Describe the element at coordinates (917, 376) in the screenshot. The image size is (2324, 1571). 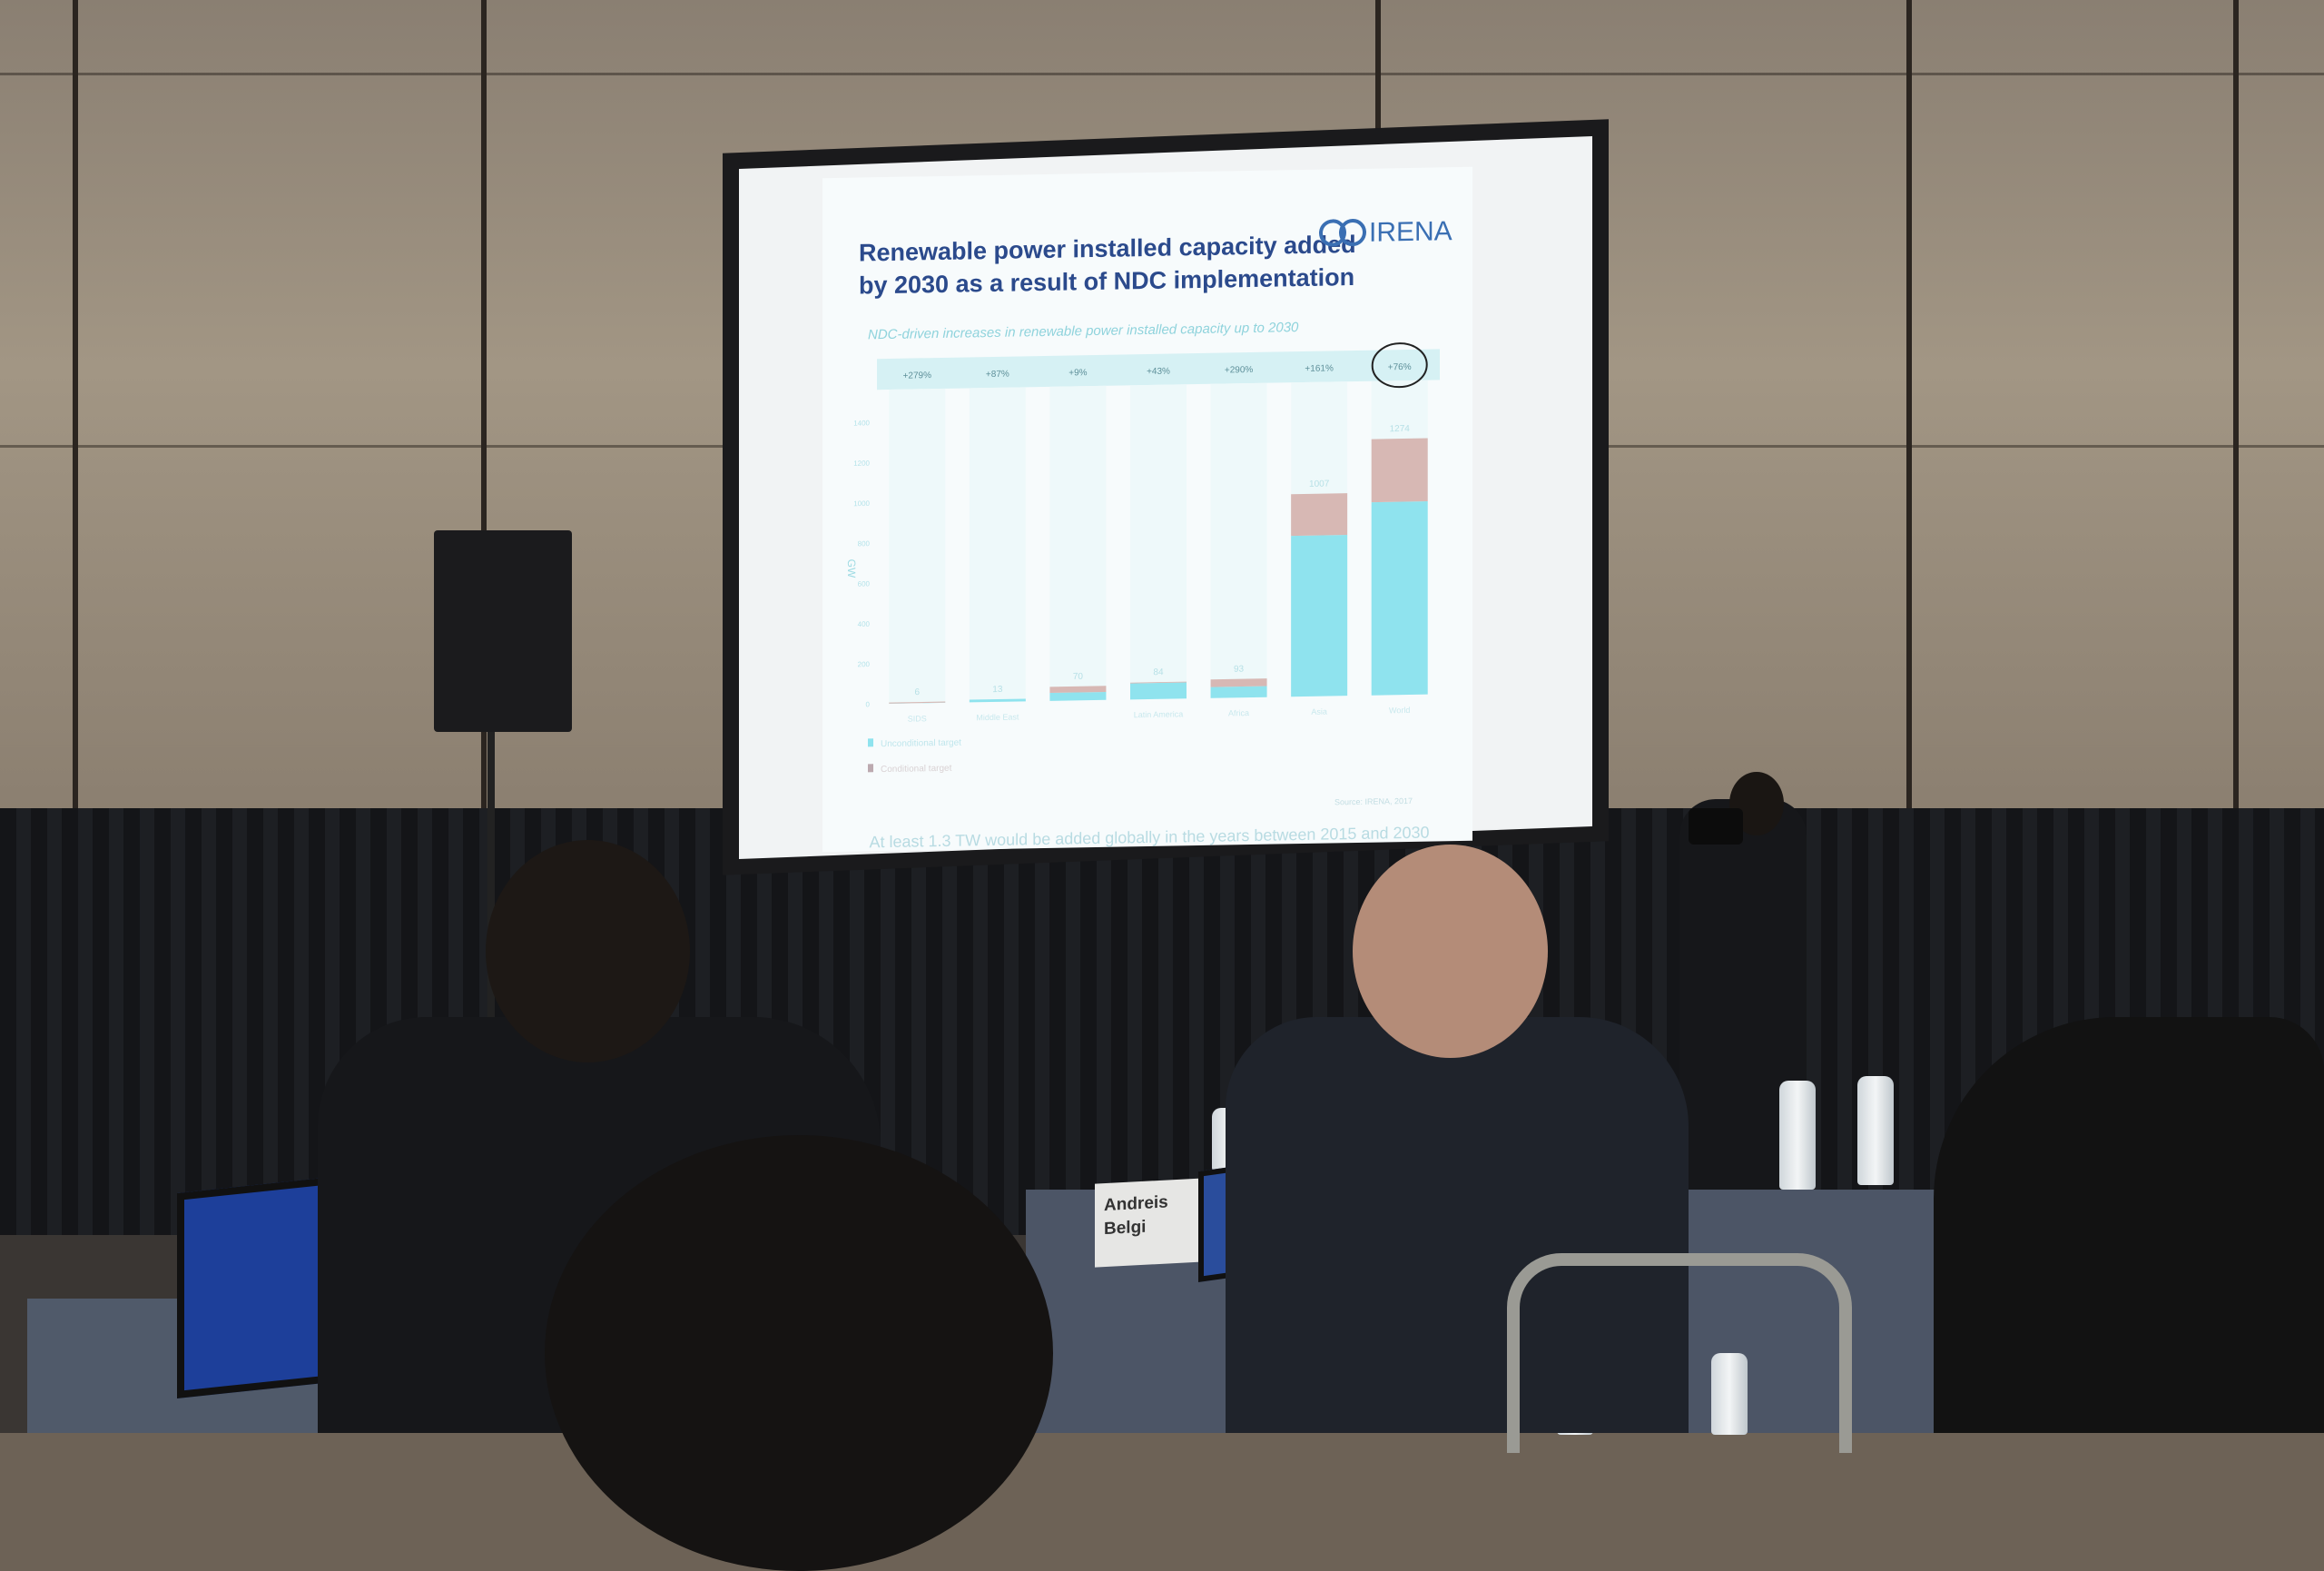
I see `percent-label: +279%` at that location.